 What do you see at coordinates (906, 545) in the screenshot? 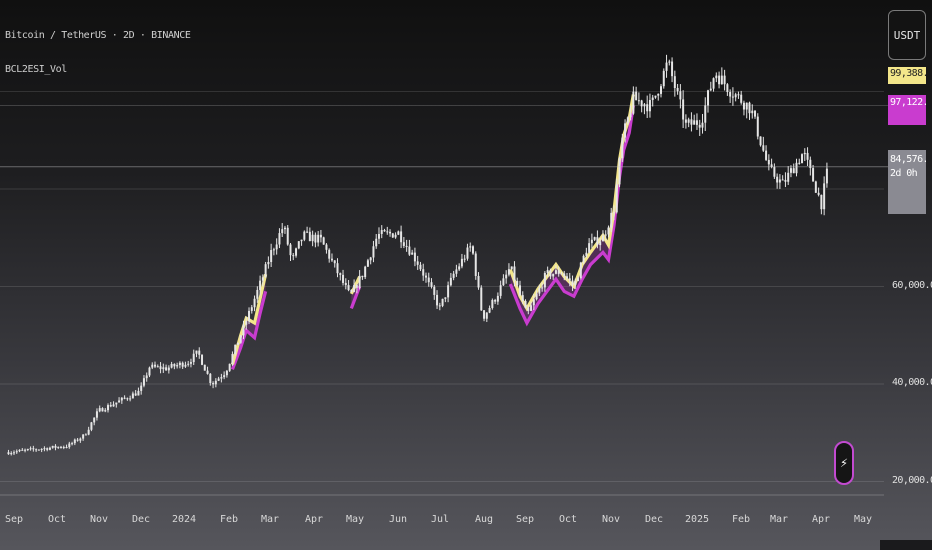
I see `axis-corner` at bounding box center [906, 545].